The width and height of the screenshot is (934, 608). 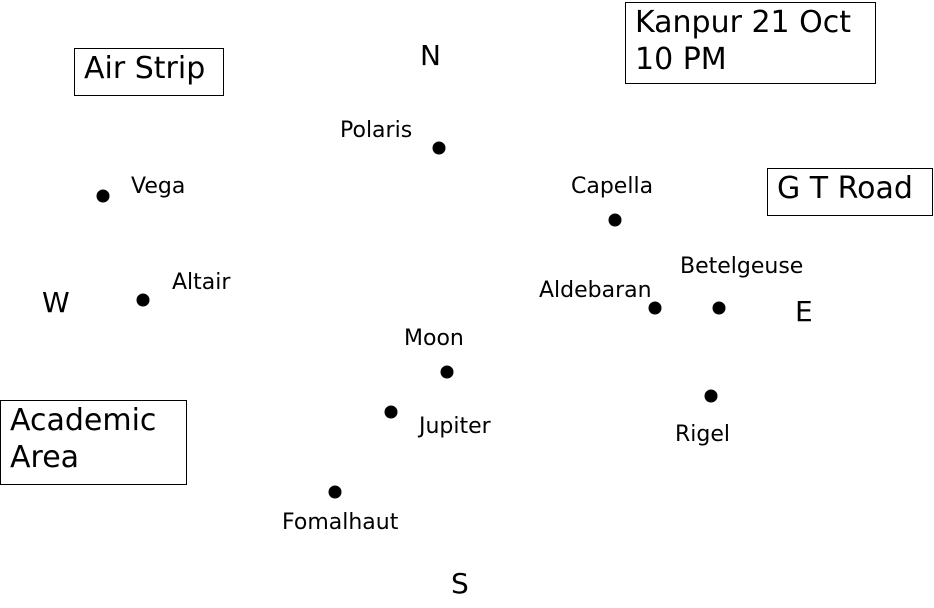 I want to click on betelgeuse-label: Betelgeuse, so click(x=742, y=266).